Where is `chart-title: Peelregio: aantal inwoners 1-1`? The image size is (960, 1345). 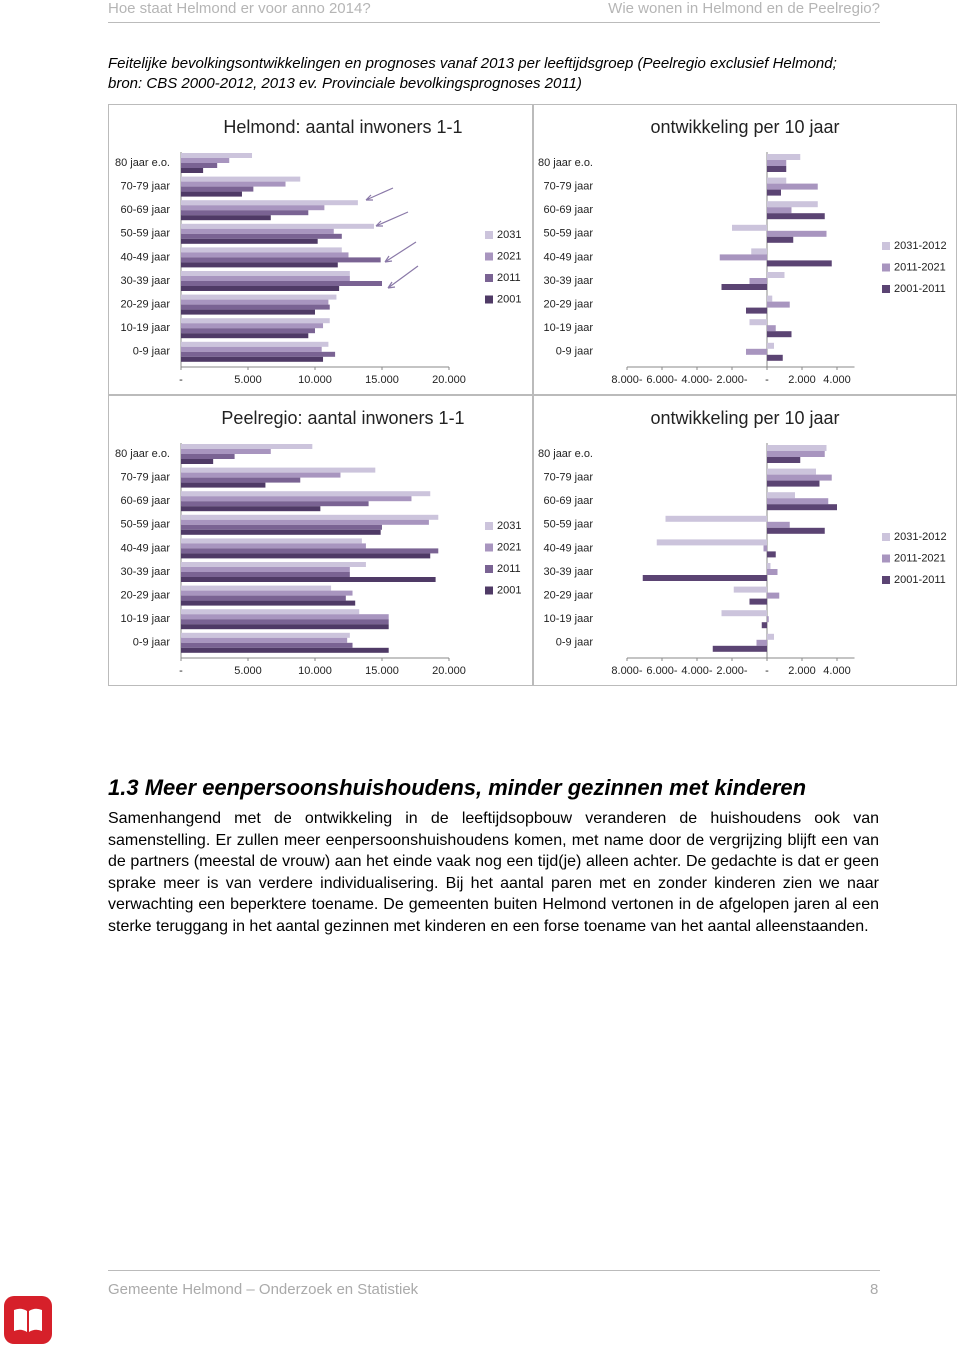
chart-title: Peelregio: aantal inwoners 1-1 is located at coordinates (342, 418).